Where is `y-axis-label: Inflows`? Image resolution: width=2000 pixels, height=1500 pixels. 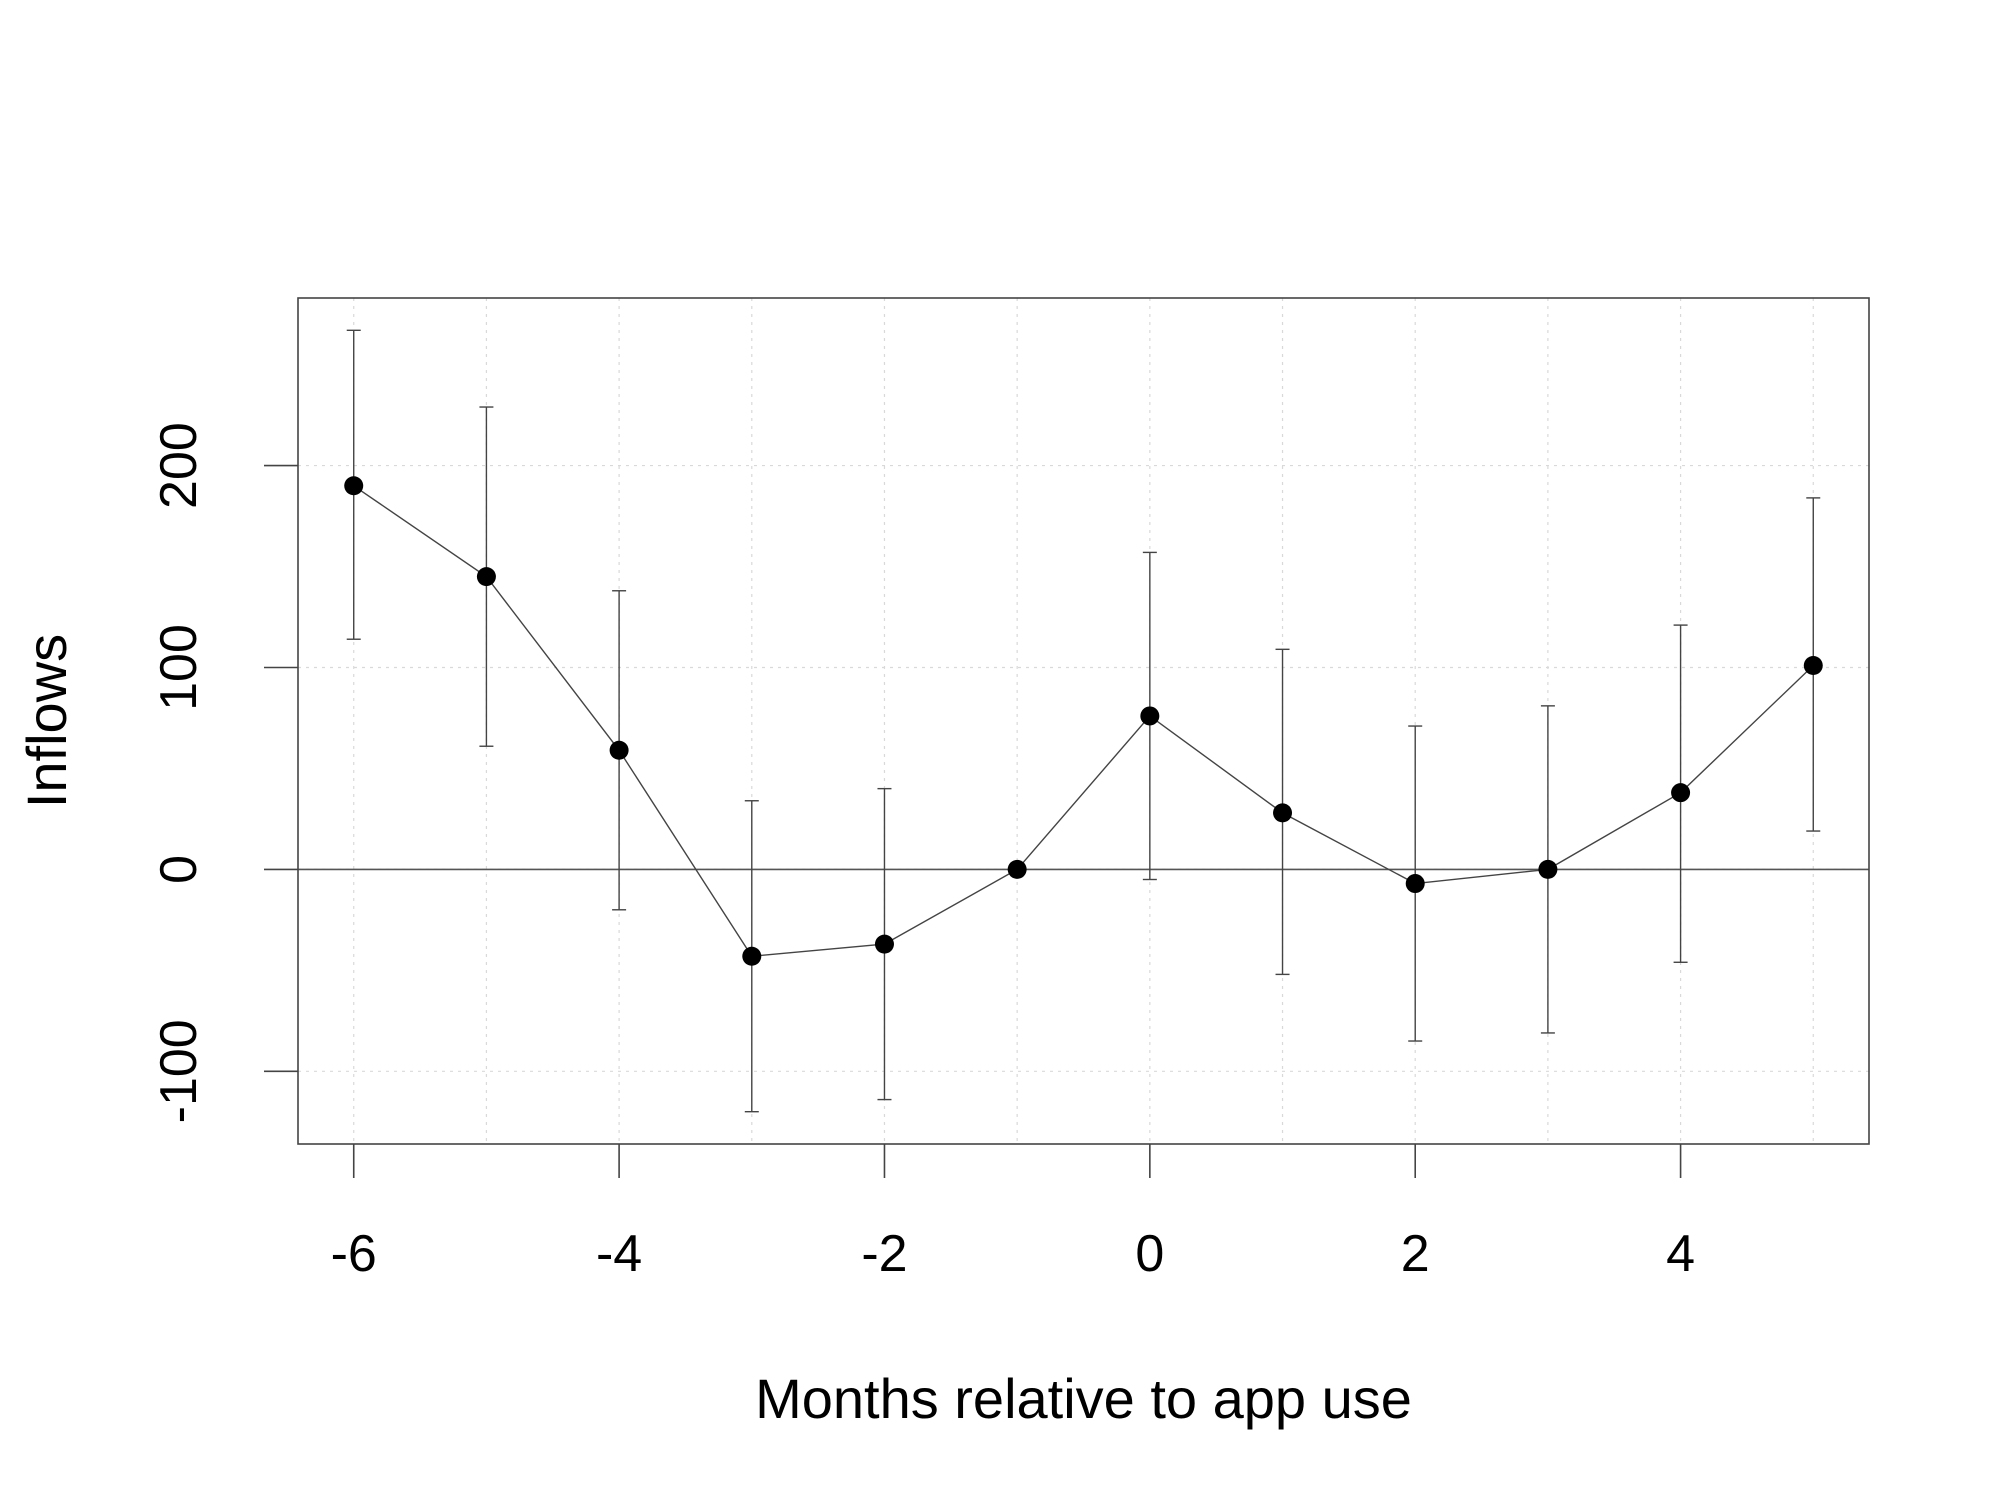
y-axis-label: Inflows is located at coordinates (46, 721).